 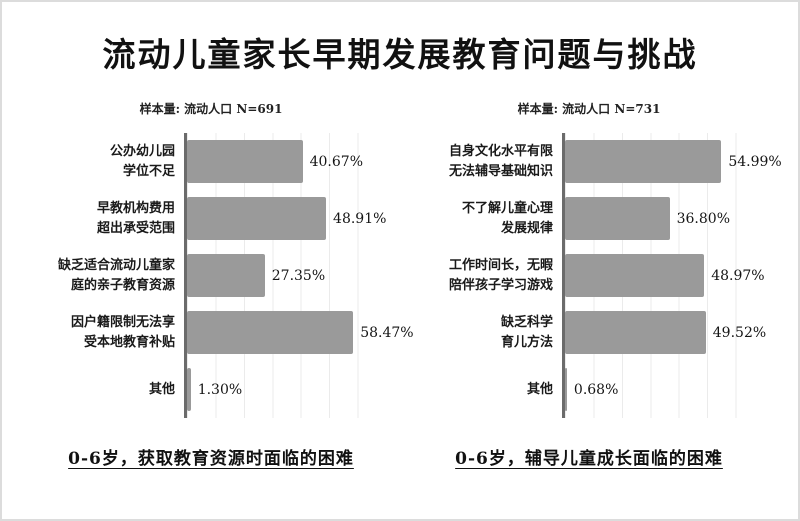 I want to click on value-label: 1.30%, so click(x=220, y=389).